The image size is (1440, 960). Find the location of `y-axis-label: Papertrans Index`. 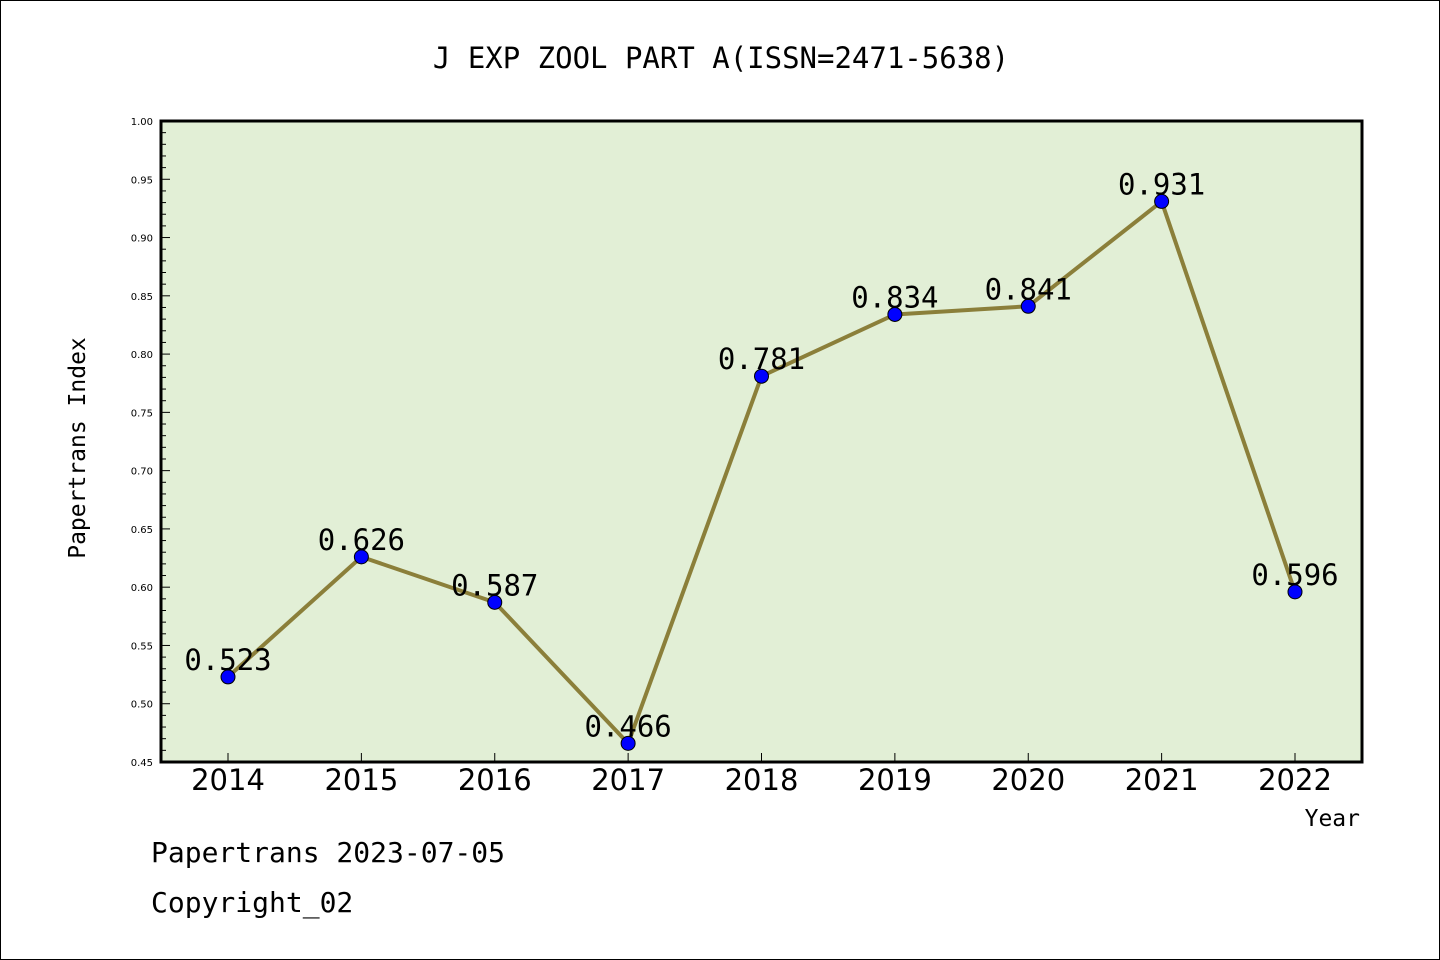

y-axis-label: Papertrans Index is located at coordinates (78, 448).